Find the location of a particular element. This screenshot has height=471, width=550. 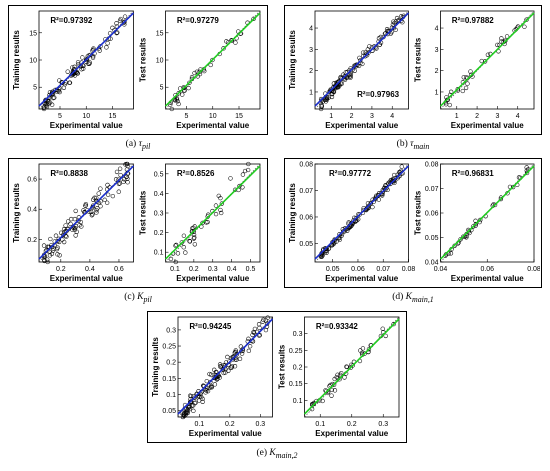

caption-b-subscript: main is located at coordinates (421, 146).